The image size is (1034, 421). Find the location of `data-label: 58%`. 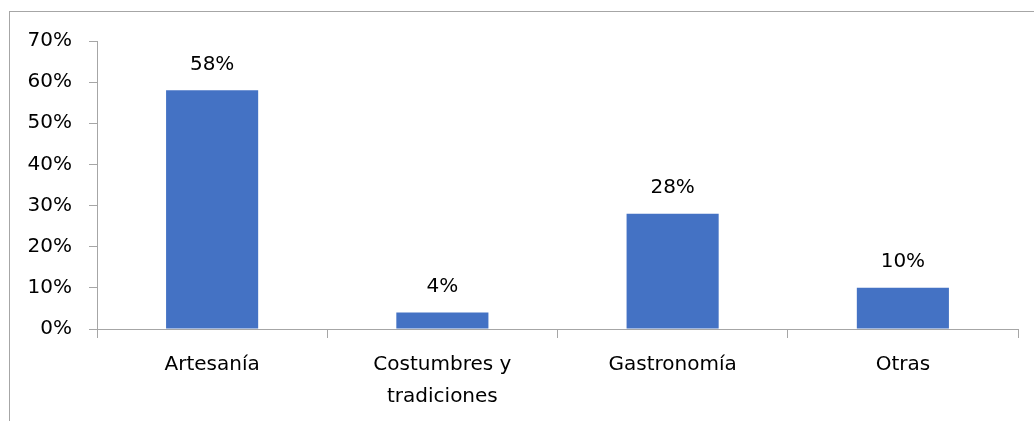

data-label: 58% is located at coordinates (212, 62).